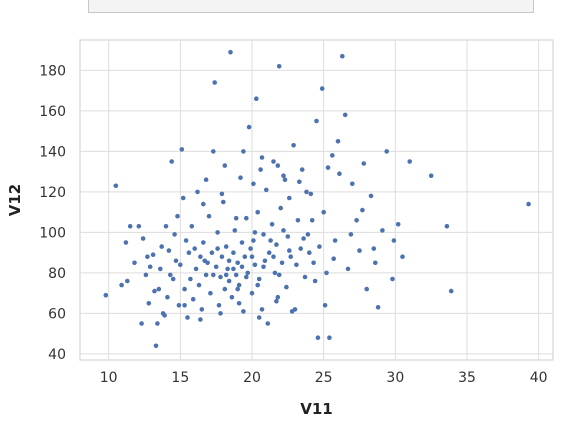 This screenshot has height=430, width=574. I want to click on top-panel, so click(311, 6).